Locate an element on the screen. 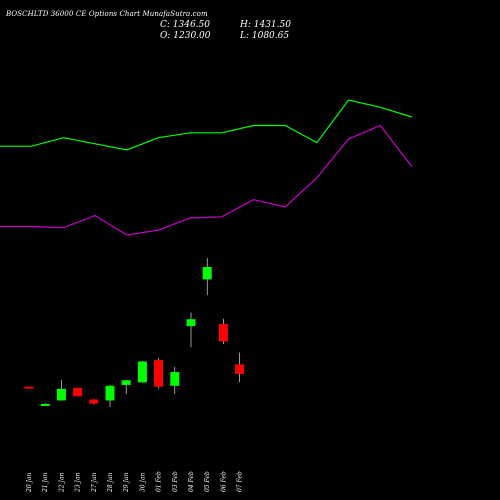  low-value: L: 1080.65 is located at coordinates (265, 36).